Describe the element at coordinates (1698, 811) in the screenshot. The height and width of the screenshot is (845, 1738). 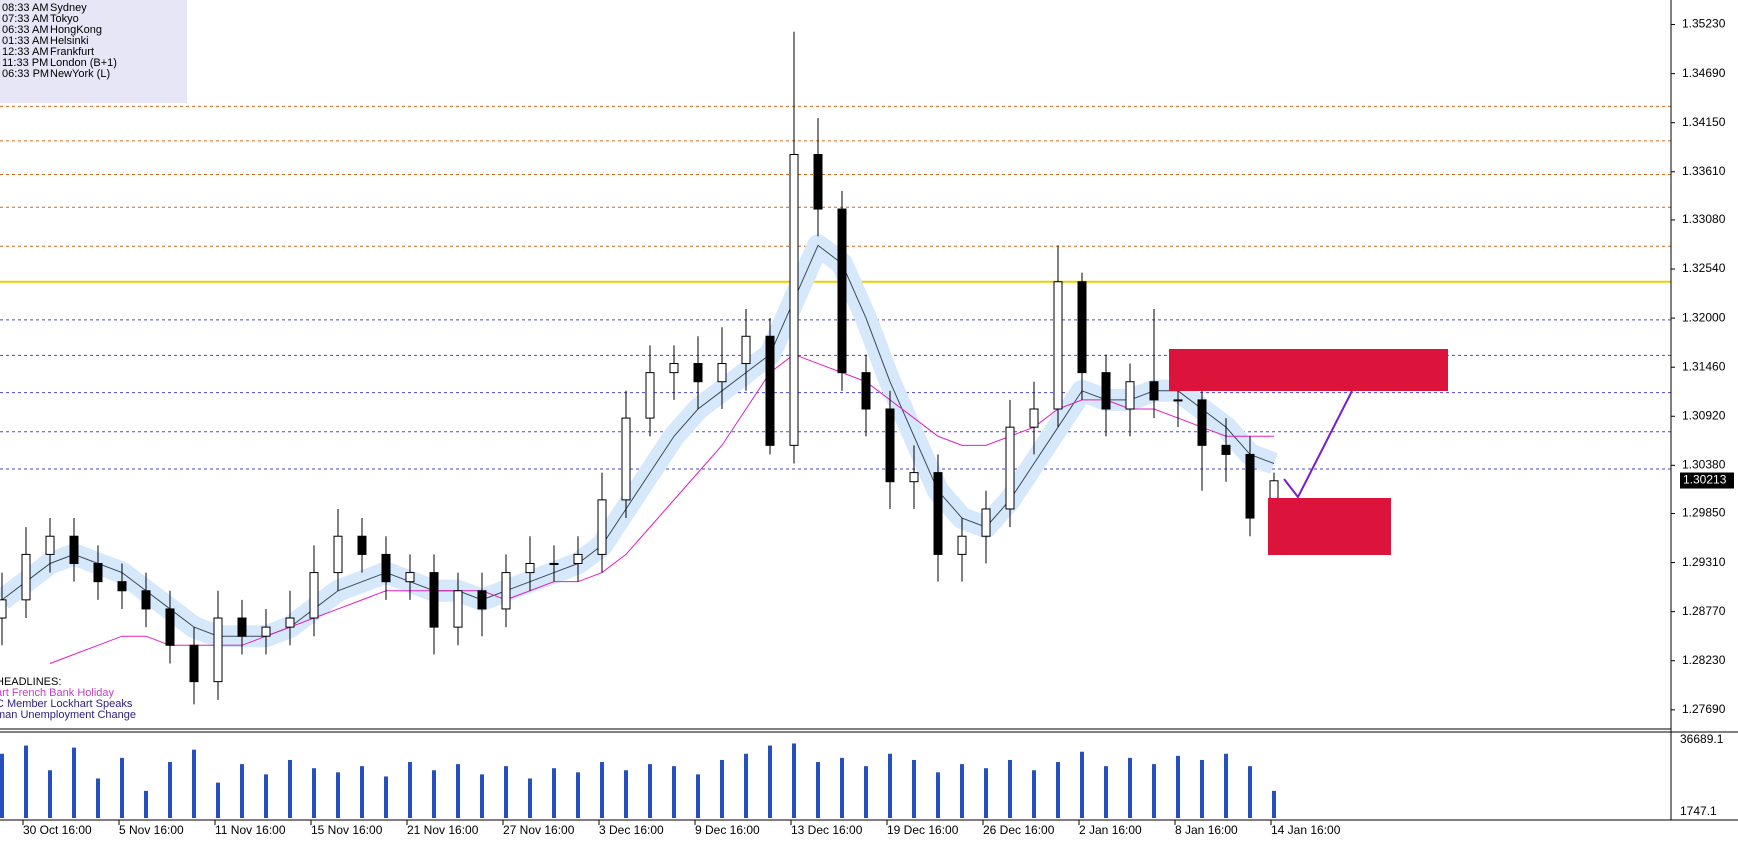
I see `volume-tick-label: 1747.1` at that location.